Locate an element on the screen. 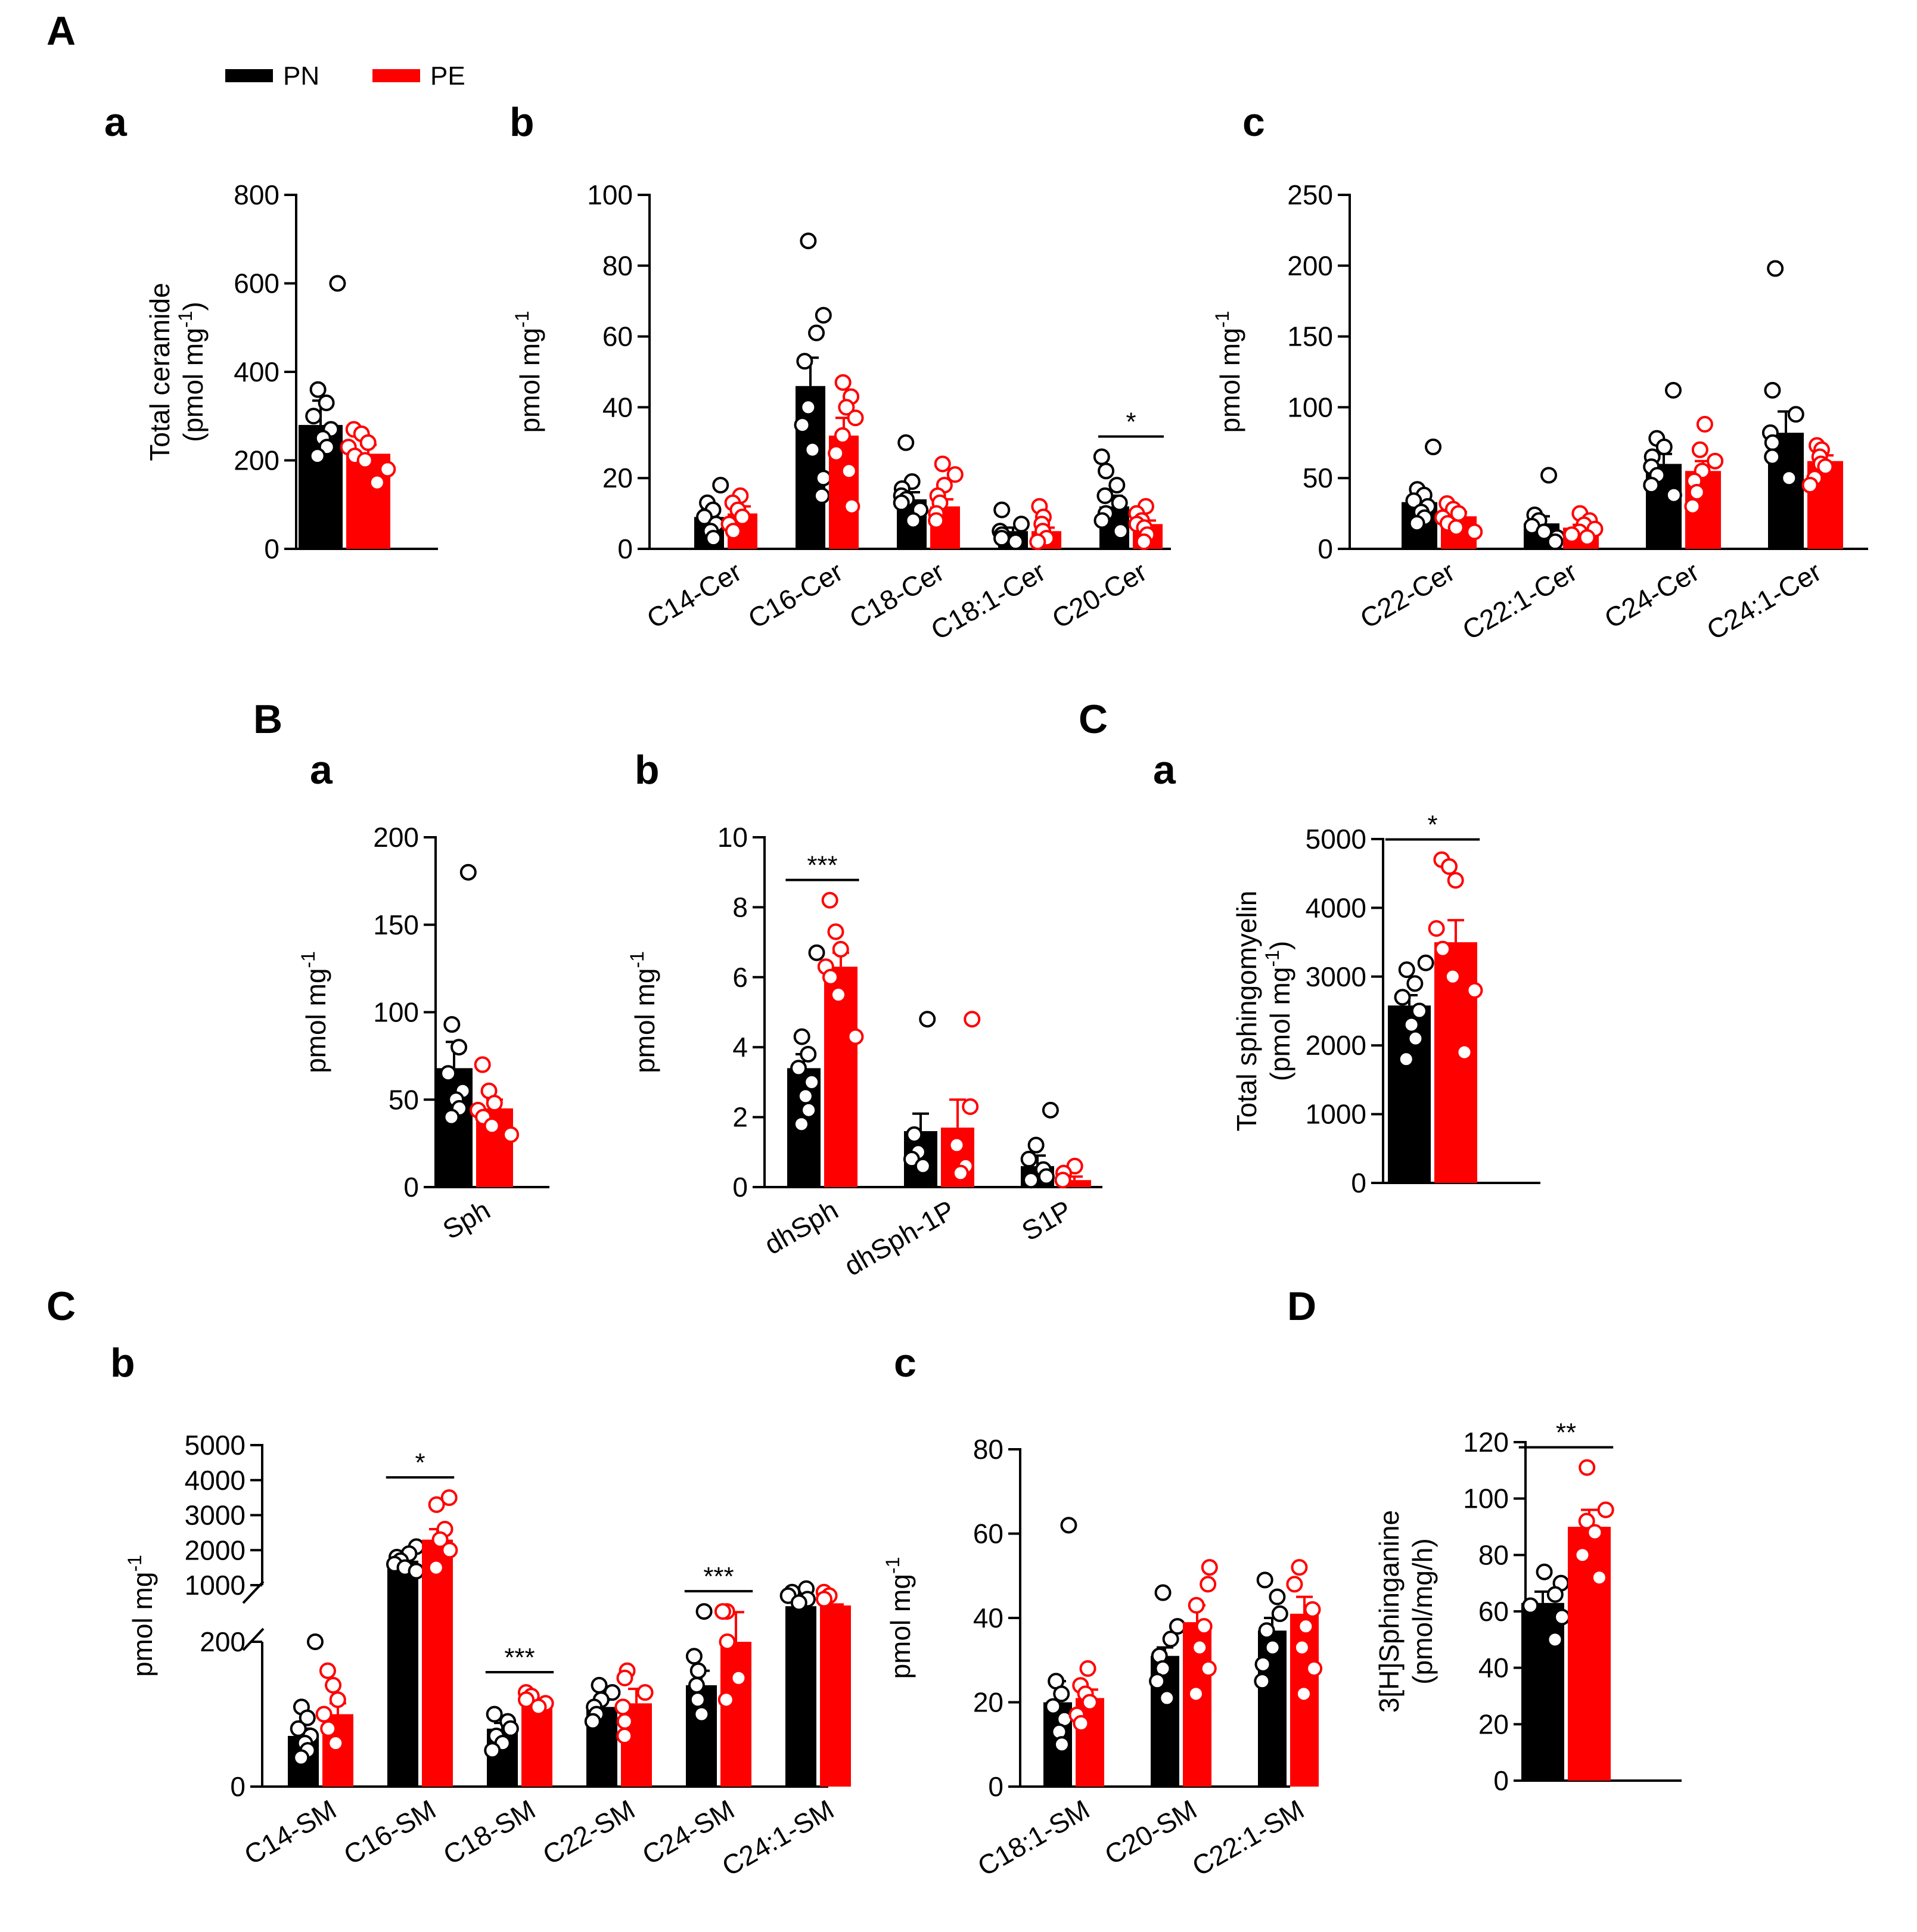 The width and height of the screenshot is (1917, 1932). y-tick-label: 80 is located at coordinates (618, 265).